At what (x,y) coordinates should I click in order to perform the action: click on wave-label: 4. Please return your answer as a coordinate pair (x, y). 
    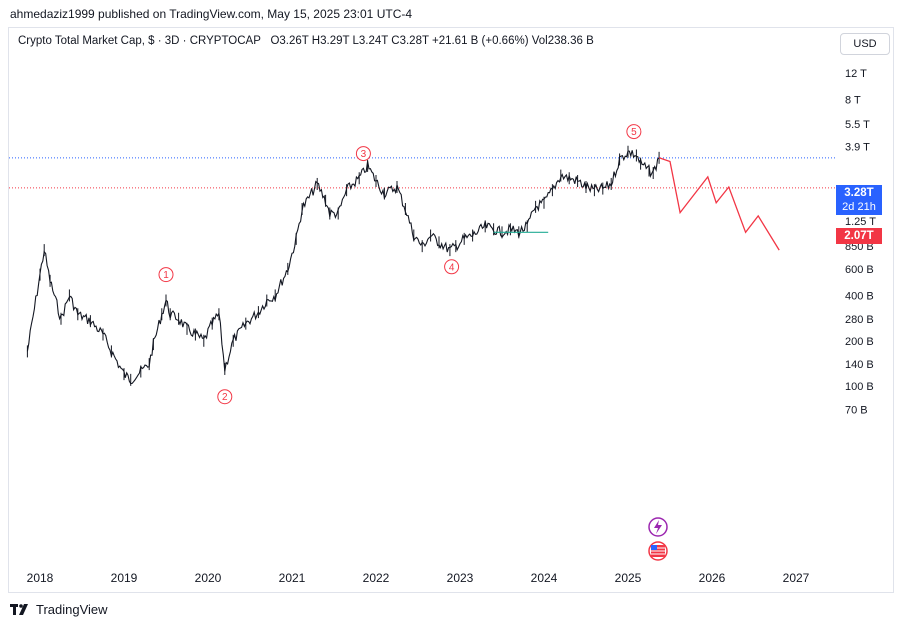
    Looking at the image, I should click on (452, 267).